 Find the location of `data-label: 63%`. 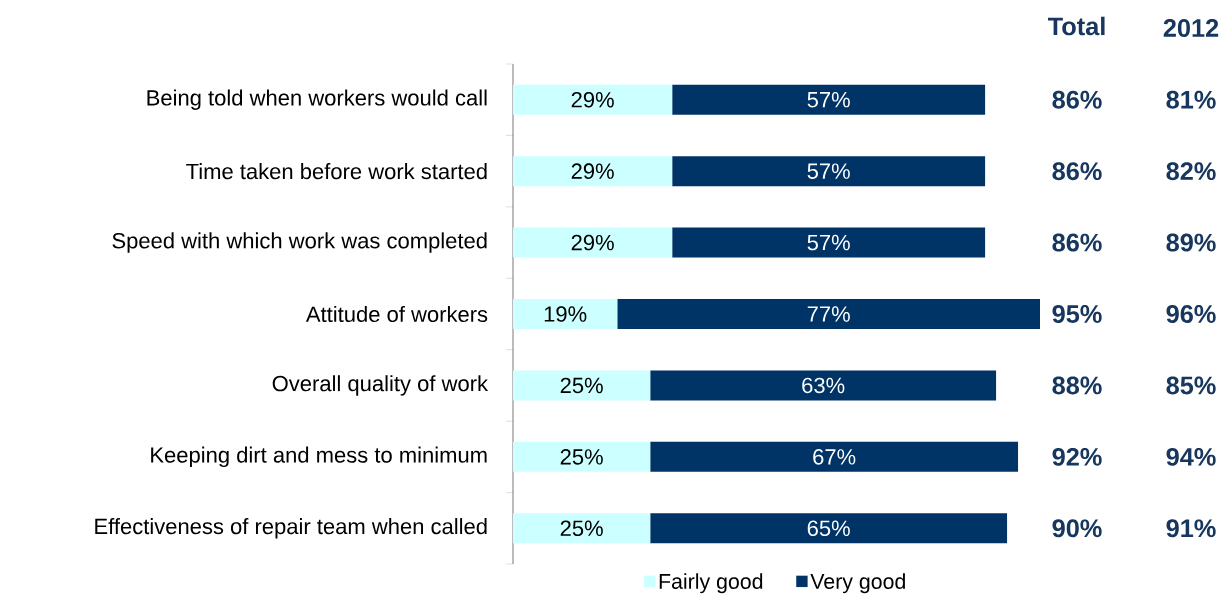

data-label: 63% is located at coordinates (823, 385).